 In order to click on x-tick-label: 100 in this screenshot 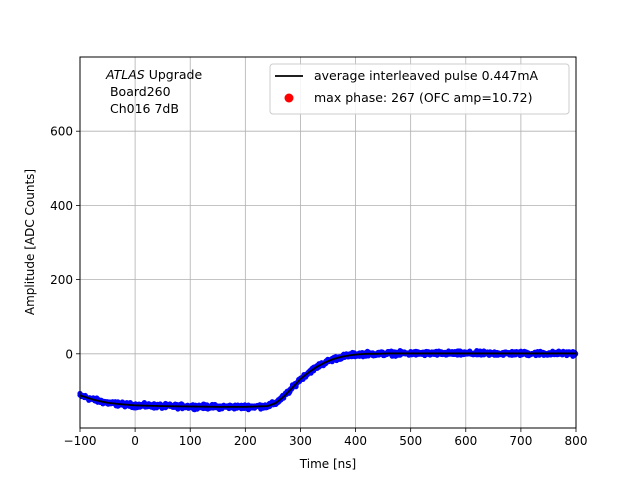, I will do `click(190, 441)`.